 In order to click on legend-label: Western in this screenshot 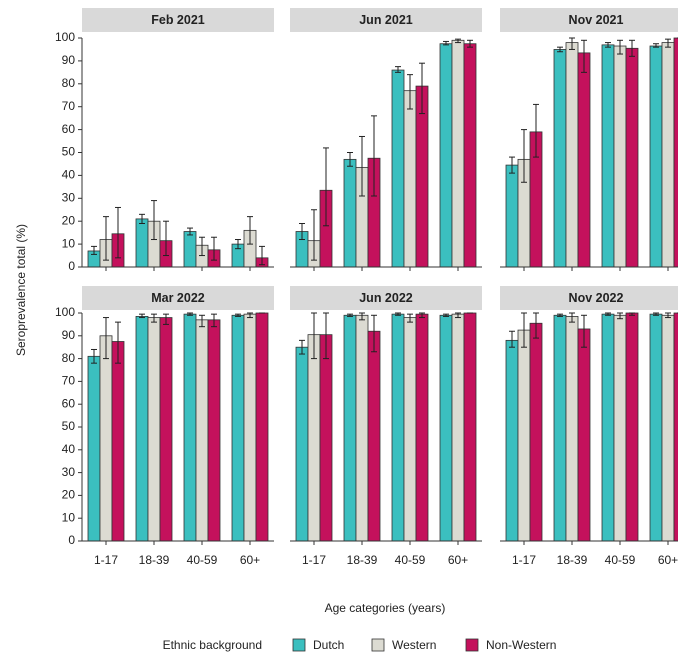, I will do `click(414, 645)`.